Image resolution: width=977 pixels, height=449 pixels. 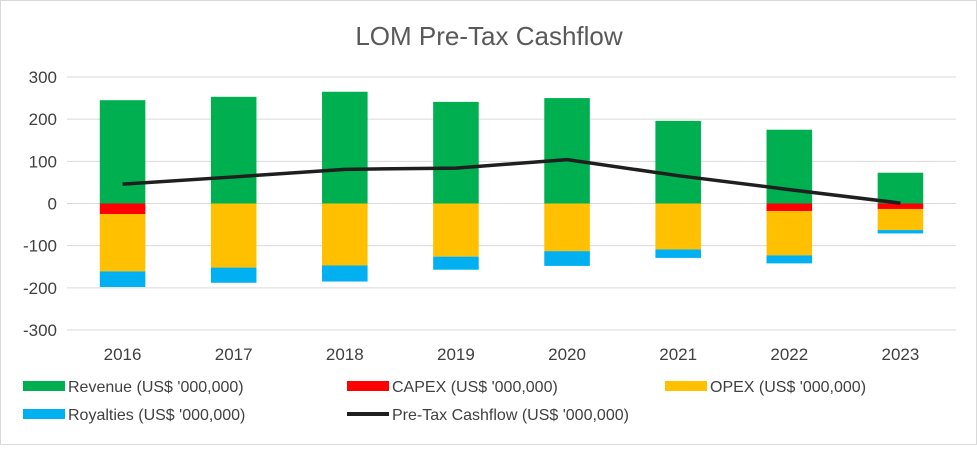 I want to click on x-tick-label: 2020, so click(x=567, y=354).